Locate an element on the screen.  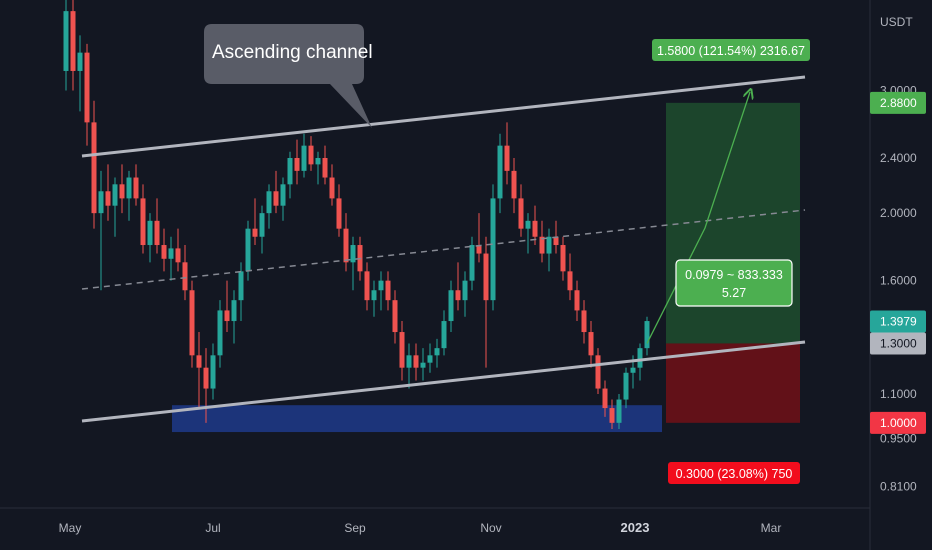
time-tick-label: Sep is located at coordinates (355, 528).